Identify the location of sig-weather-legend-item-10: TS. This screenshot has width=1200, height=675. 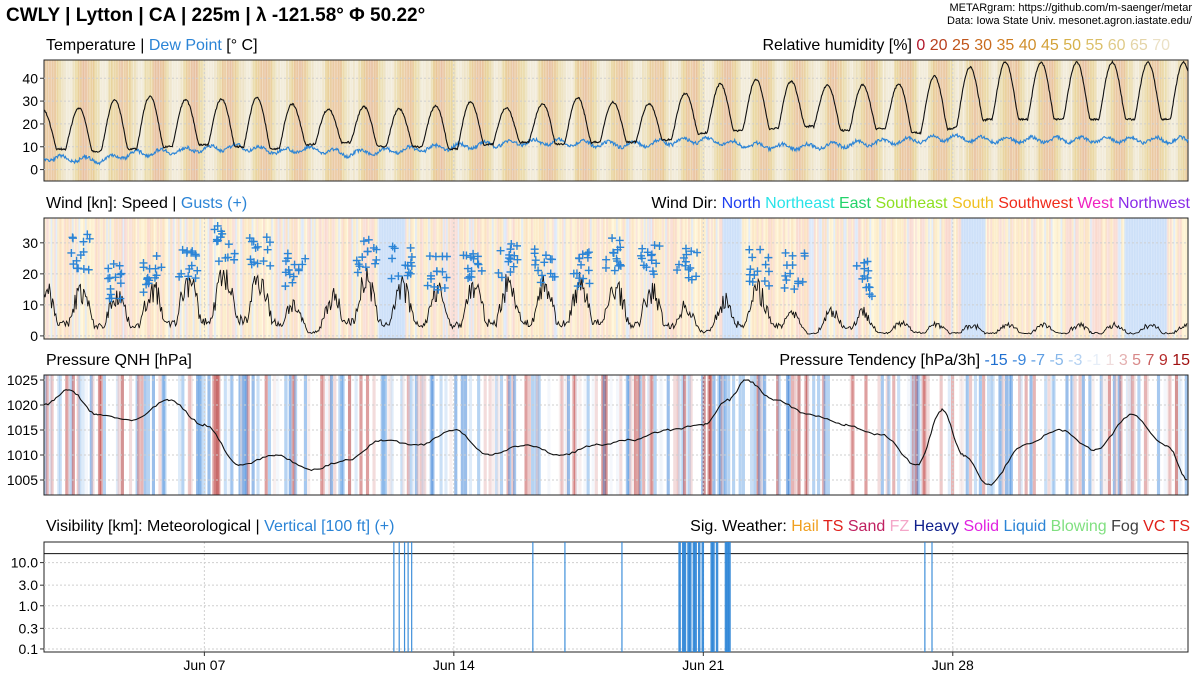
(1177, 526).